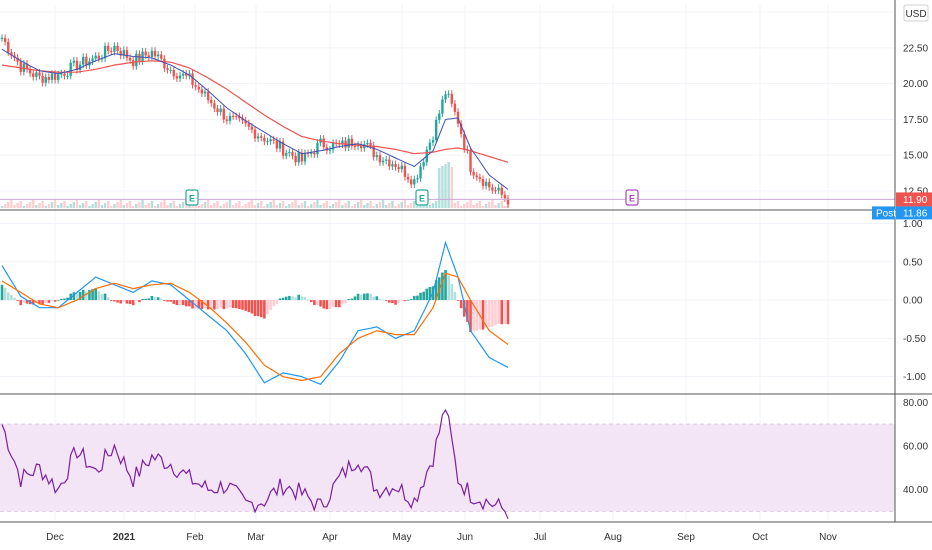  What do you see at coordinates (915, 156) in the screenshot?
I see `price-tick-1: 15.00` at bounding box center [915, 156].